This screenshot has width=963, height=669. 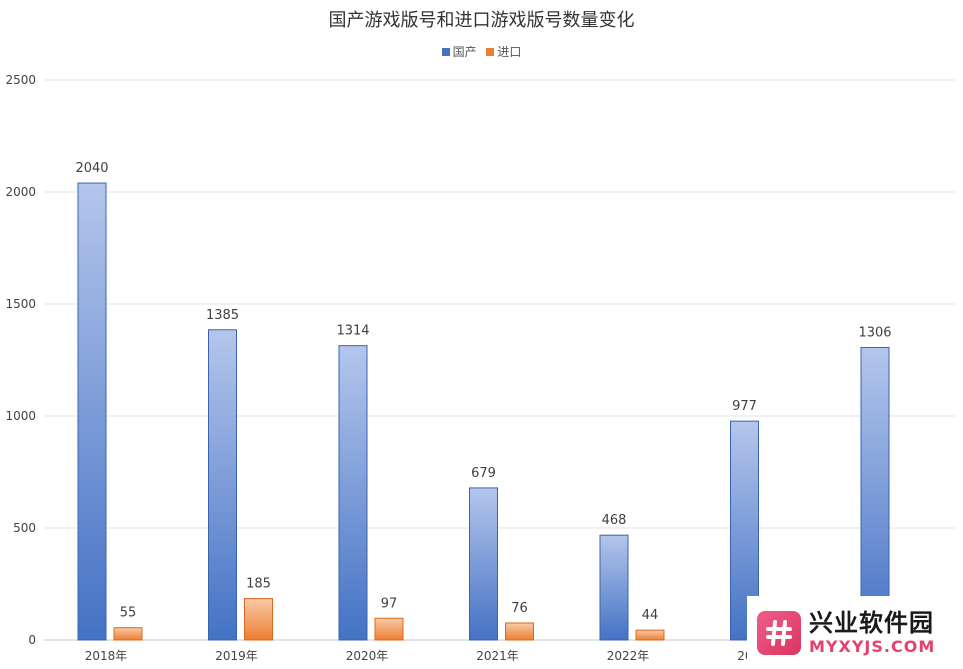 I want to click on data-label: 679, so click(x=483, y=473).